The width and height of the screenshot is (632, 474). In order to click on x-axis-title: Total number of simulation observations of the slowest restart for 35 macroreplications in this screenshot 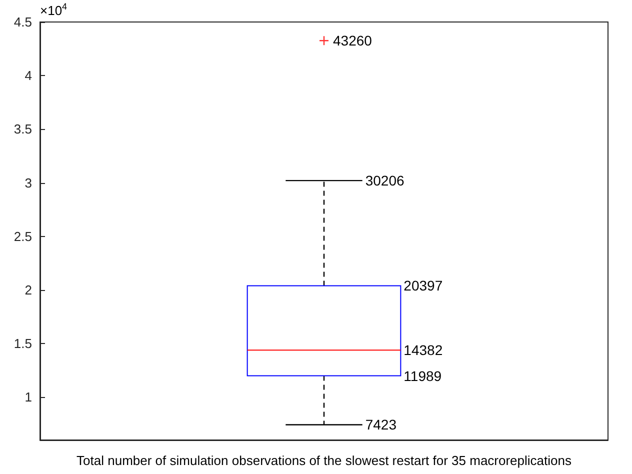, I will do `click(324, 460)`.